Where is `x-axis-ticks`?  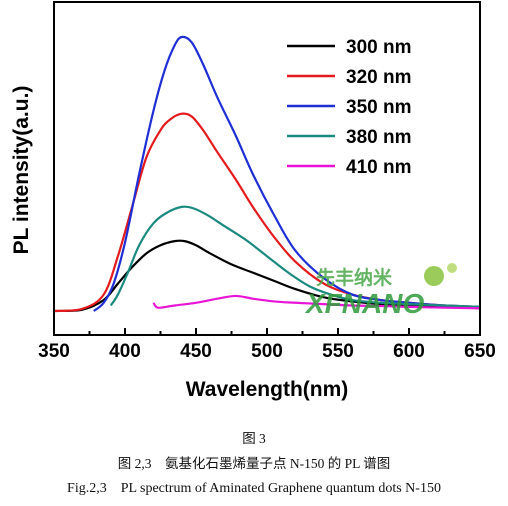 x-axis-ticks is located at coordinates (267, 331).